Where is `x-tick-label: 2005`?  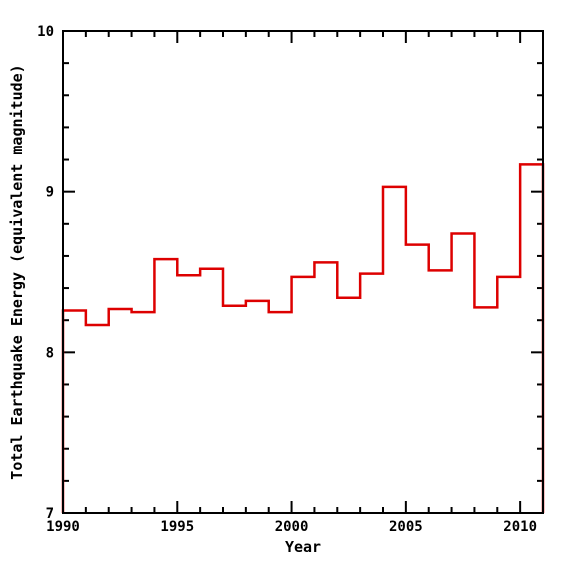
x-tick-label: 2005 is located at coordinates (406, 527).